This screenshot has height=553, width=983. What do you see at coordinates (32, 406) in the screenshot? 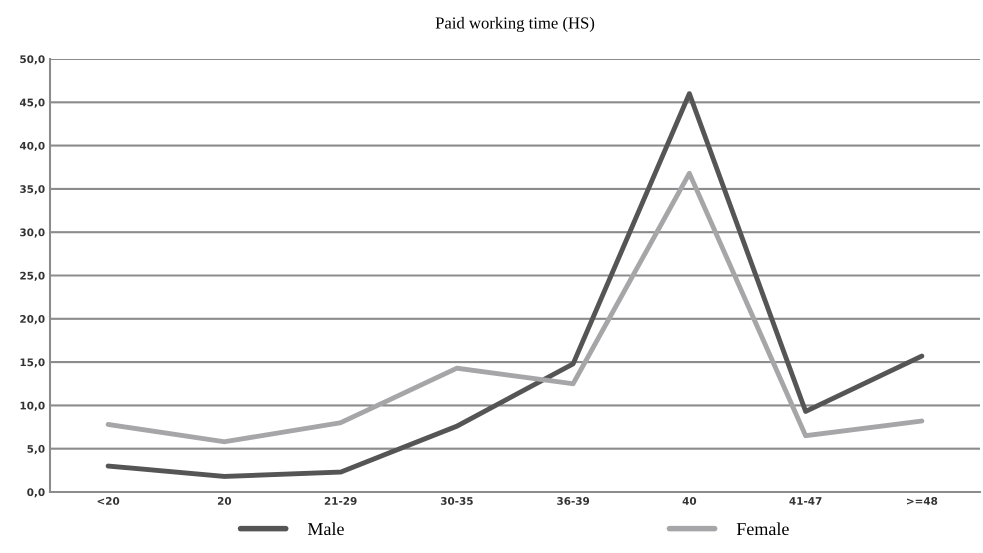
I see `y-tick-label: 10,0` at bounding box center [32, 406].